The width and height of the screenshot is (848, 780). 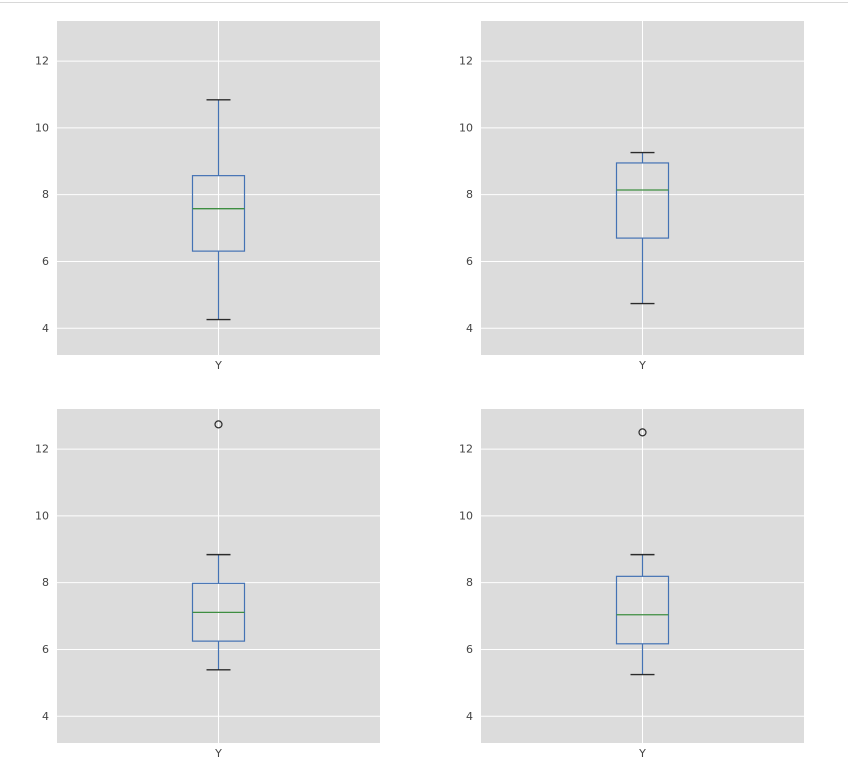 What do you see at coordinates (424, 2) in the screenshot?
I see `top-divider` at bounding box center [424, 2].